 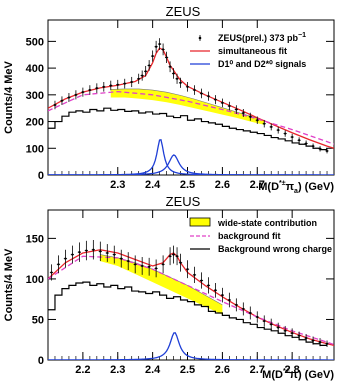 I want to click on x-tick-label: 2.8, so click(x=291, y=370).